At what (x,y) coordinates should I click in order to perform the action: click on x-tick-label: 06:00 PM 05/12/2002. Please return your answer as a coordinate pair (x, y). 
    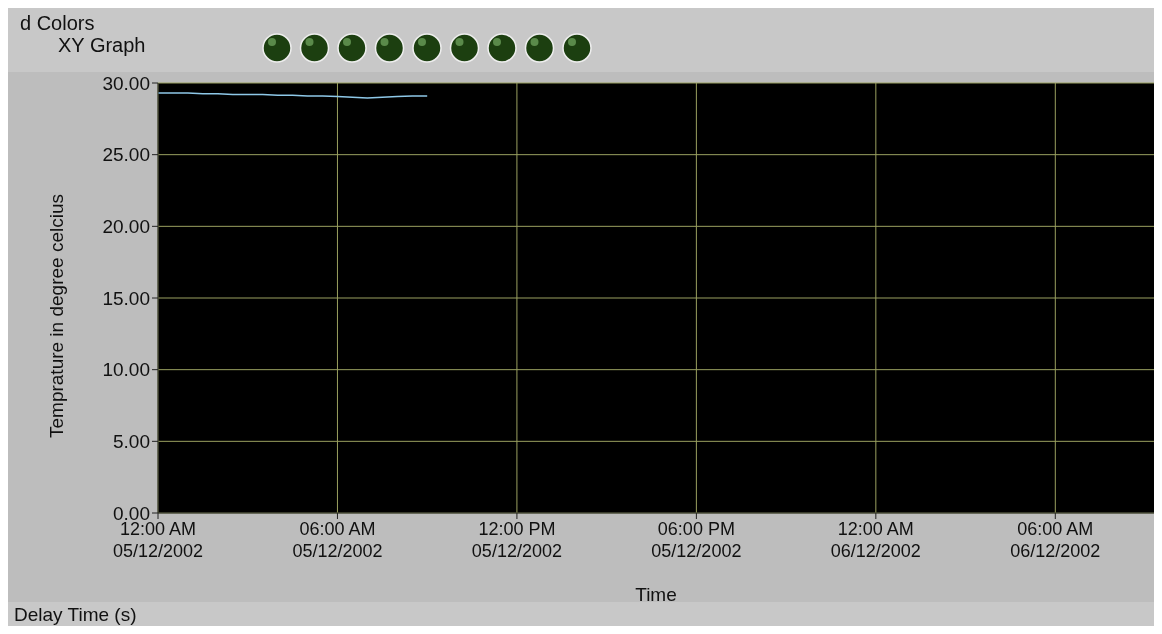
    Looking at the image, I should click on (696, 540).